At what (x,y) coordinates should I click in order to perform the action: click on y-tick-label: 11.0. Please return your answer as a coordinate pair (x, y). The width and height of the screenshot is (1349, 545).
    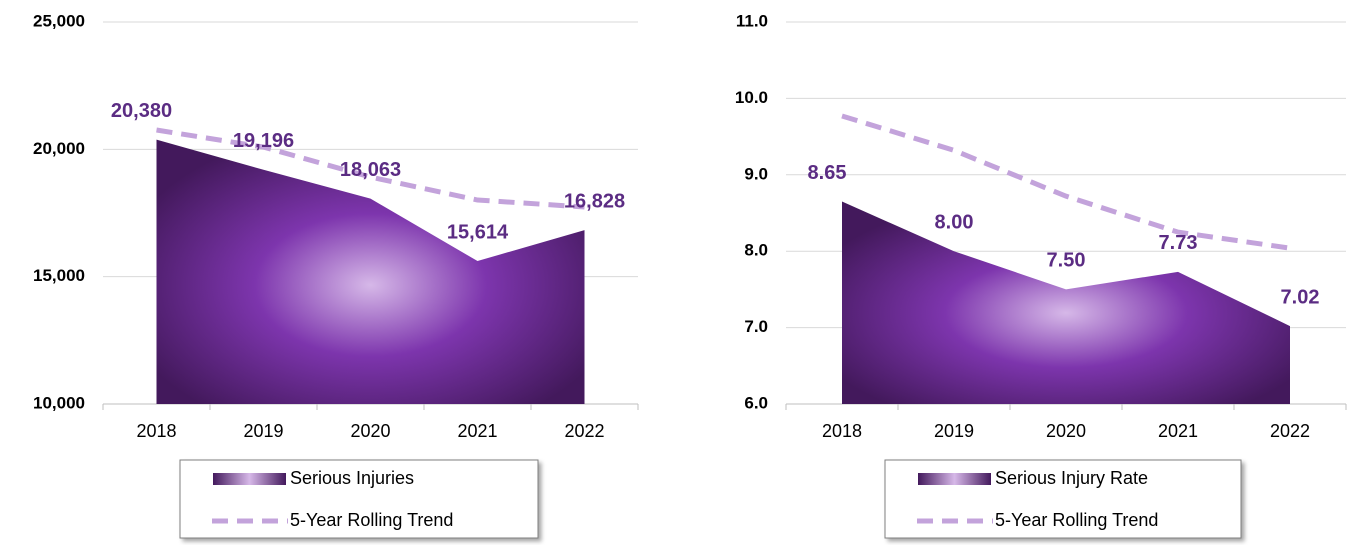
    Looking at the image, I should click on (752, 20).